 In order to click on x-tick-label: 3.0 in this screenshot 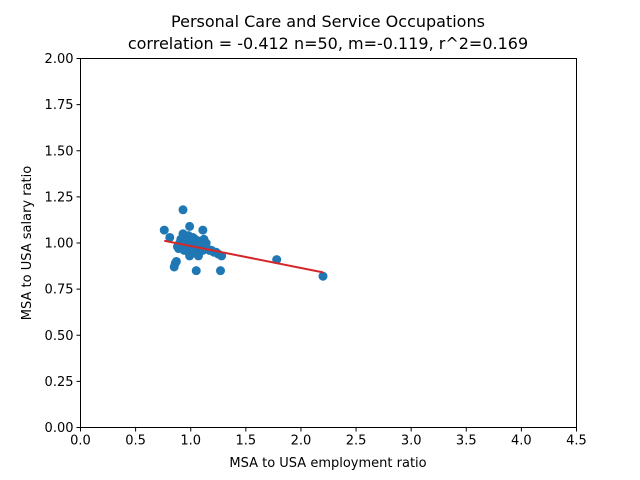, I will do `click(411, 441)`.